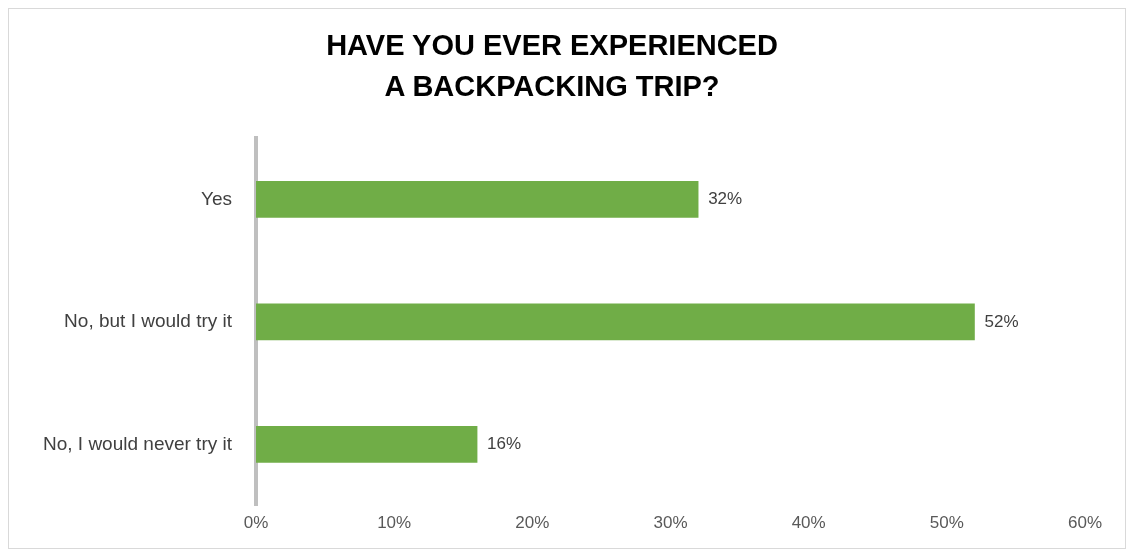  Describe the element at coordinates (1001, 321) in the screenshot. I see `data-label: 52%` at that location.